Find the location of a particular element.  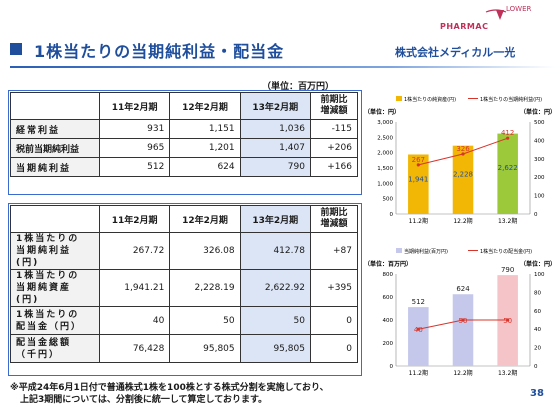

tick-label-left: 1,000 is located at coordinates (385, 184).